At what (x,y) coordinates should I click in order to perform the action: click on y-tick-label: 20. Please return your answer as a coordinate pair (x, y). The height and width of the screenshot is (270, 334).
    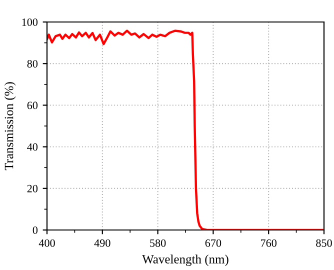
    Looking at the image, I should click on (32, 188).